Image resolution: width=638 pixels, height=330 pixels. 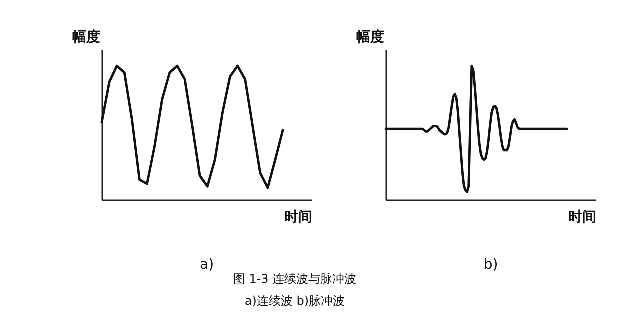 I want to click on caption: 图 1-3 连续波与脉冲波, so click(x=295, y=279).